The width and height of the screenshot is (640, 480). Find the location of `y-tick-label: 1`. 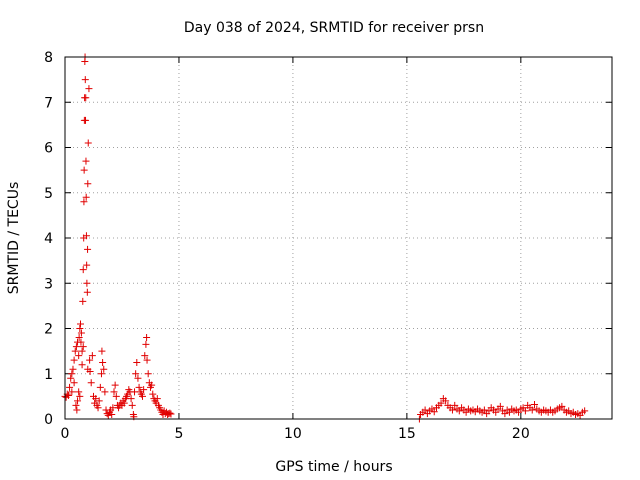

y-tick-label: 1 is located at coordinates (48, 375).